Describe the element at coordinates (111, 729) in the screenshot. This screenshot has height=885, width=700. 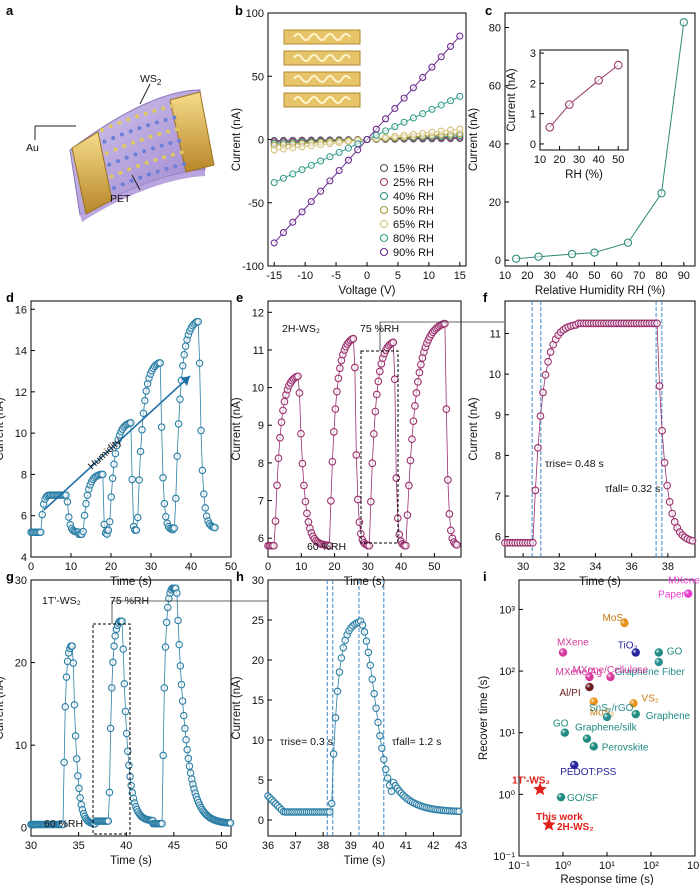
I see `zoom-box` at that location.